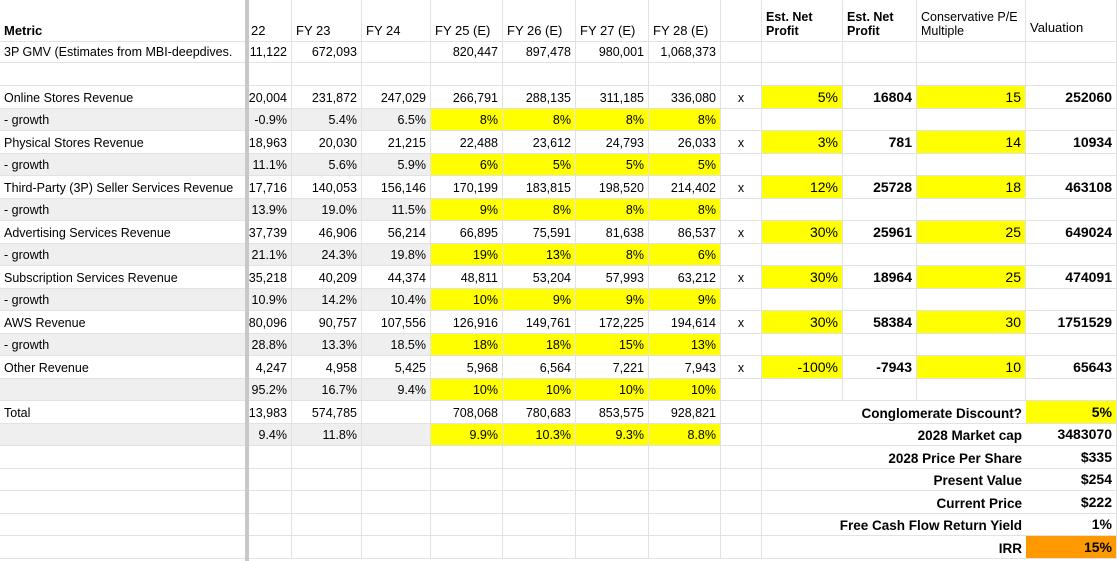 This screenshot has width=1117, height=561. Describe the element at coordinates (327, 119) in the screenshot. I see `value-cell: 5.4%` at that location.